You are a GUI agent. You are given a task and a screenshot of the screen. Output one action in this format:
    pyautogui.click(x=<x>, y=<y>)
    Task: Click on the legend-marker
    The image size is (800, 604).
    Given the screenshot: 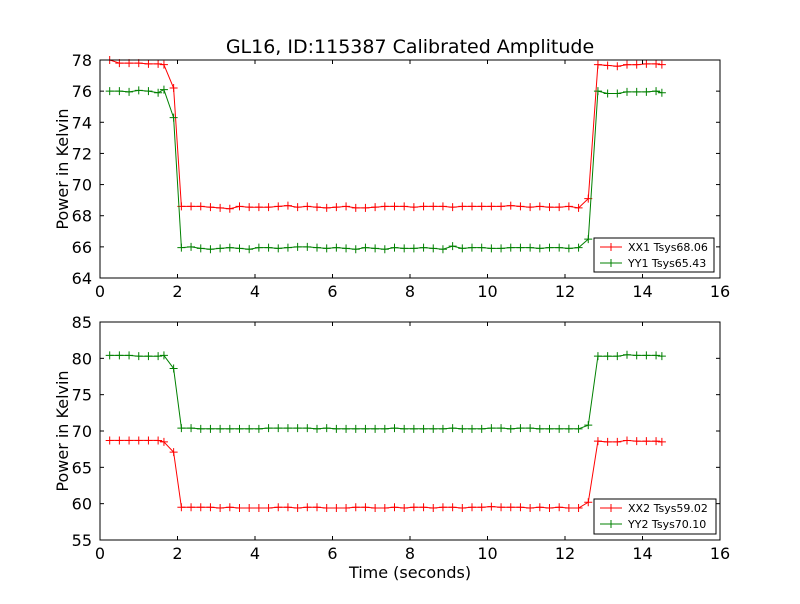 What is the action you would take?
    pyautogui.click(x=611, y=524)
    